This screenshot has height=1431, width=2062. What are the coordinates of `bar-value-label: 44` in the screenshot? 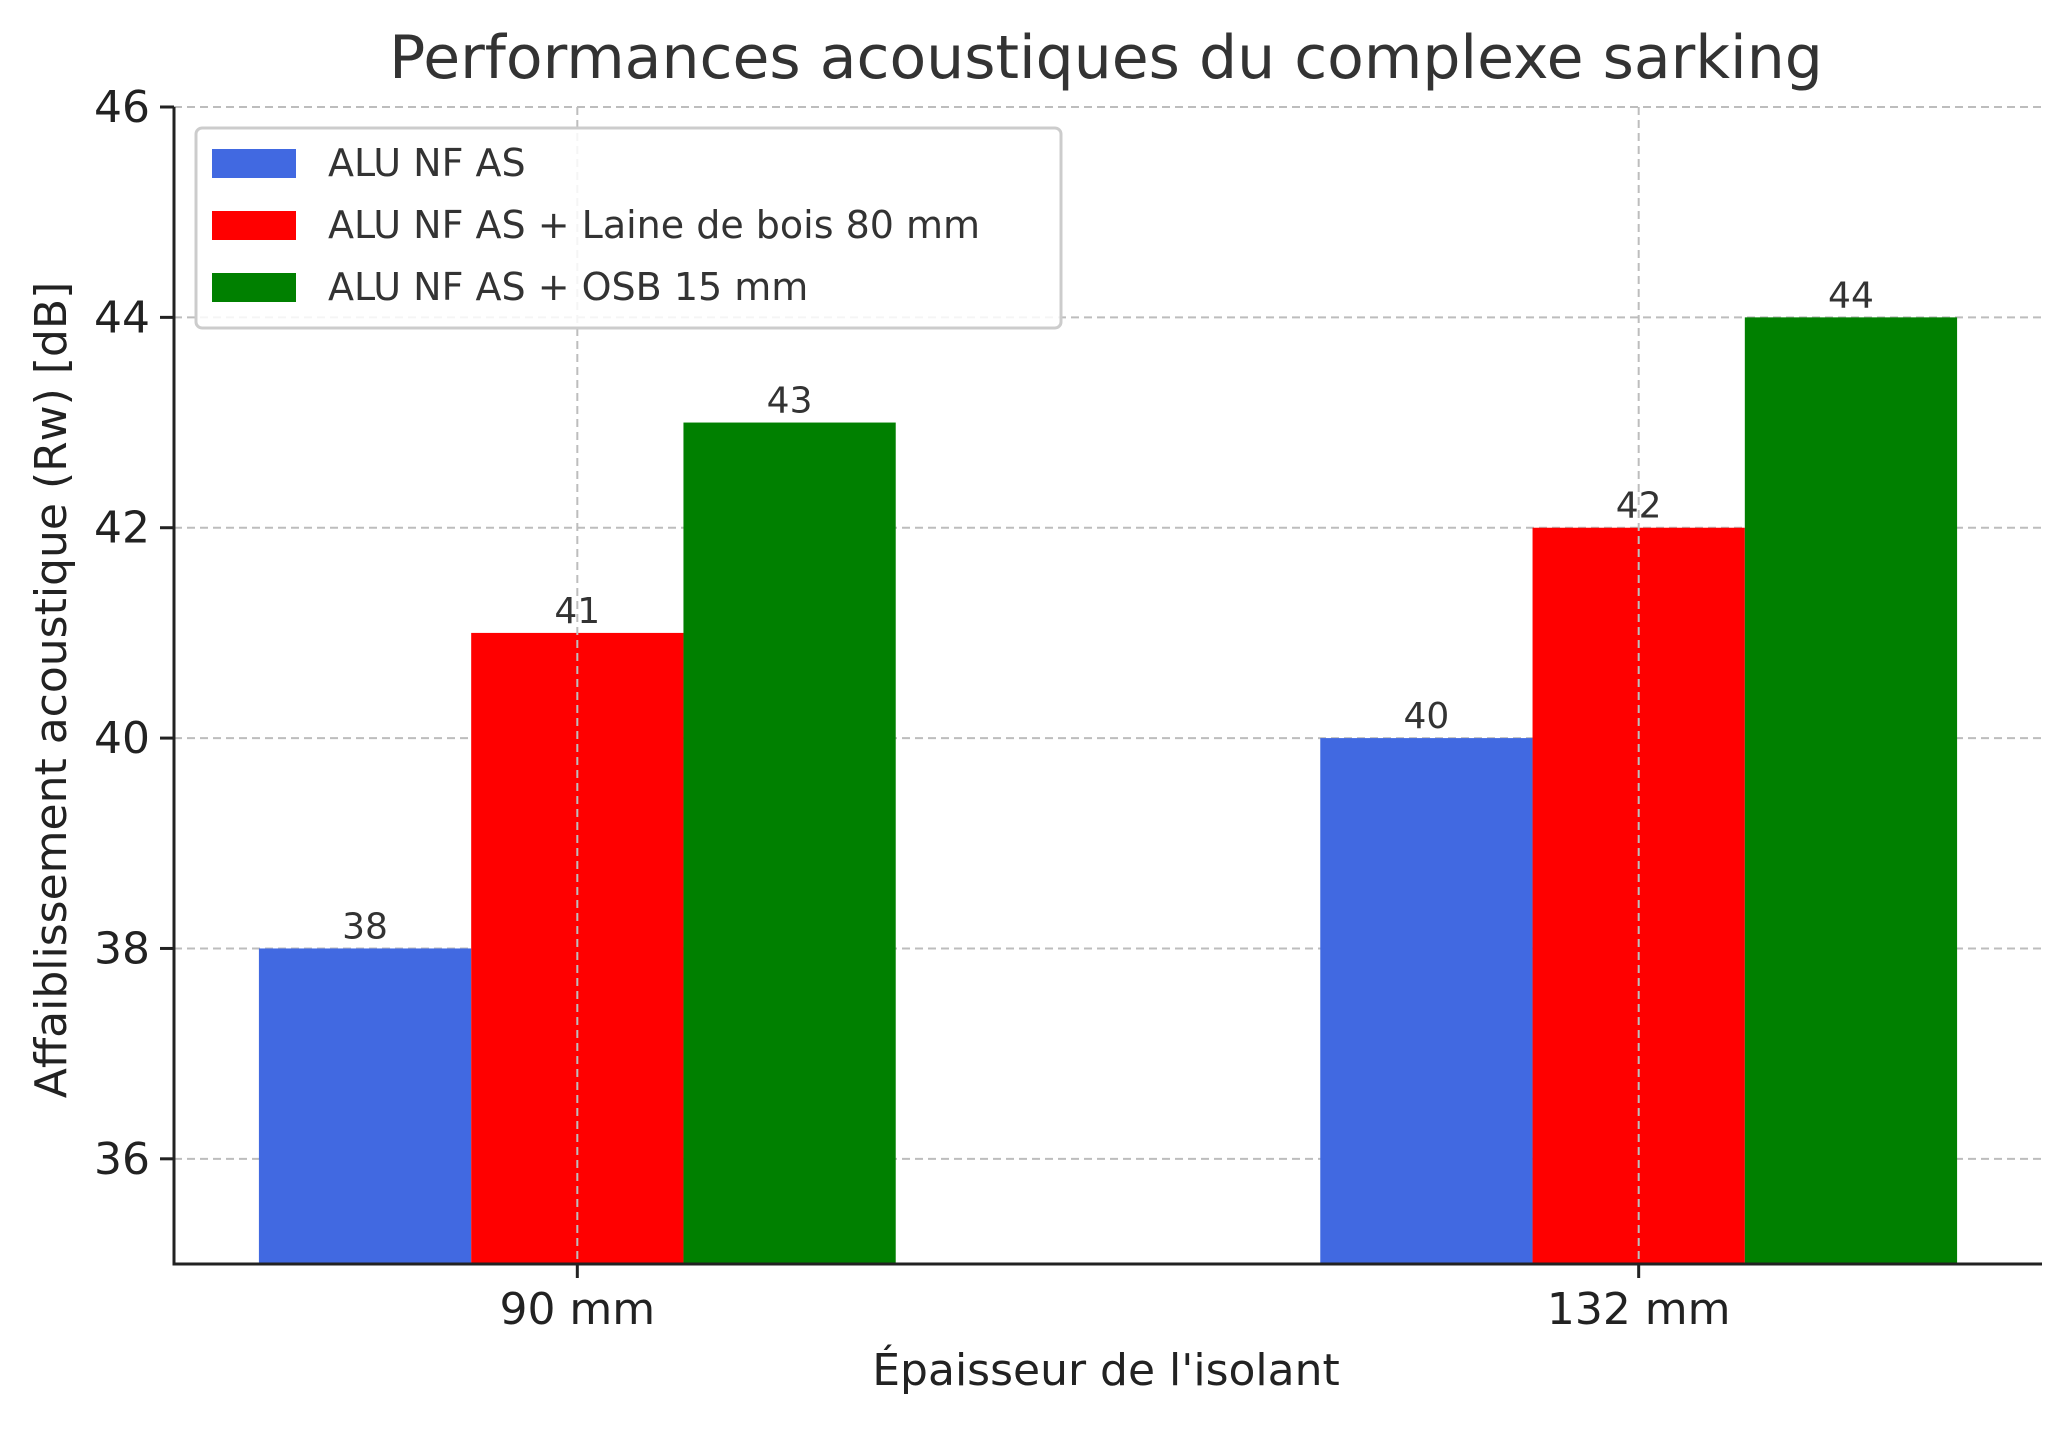 It's located at (1851, 295).